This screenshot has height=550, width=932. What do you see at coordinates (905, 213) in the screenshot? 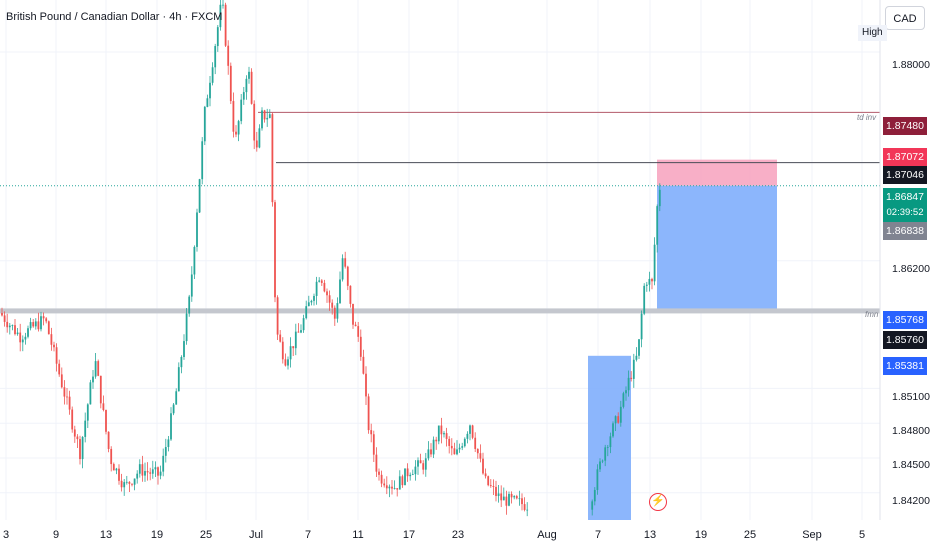
I see `countdown-timer: 02:39:52` at bounding box center [905, 213].